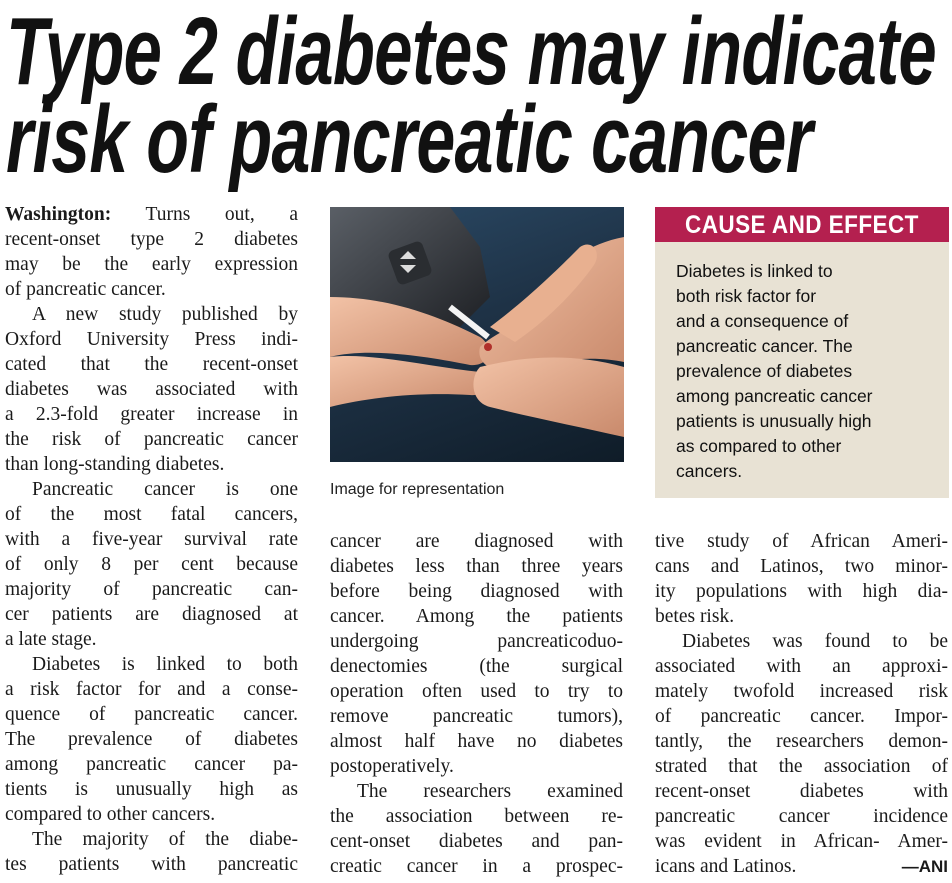  I want to click on article-line-text: cans and Latinos, two minor-, so click(801, 566).